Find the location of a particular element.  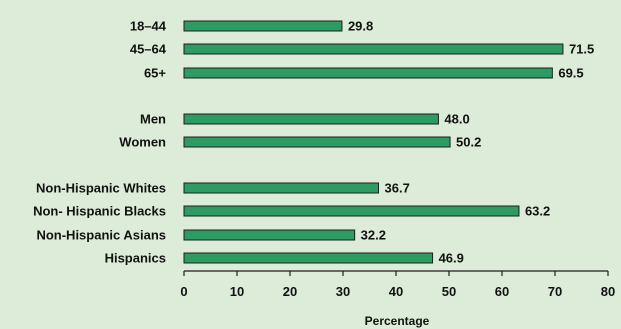

category-label-45-64: 45–64 is located at coordinates (148, 49).